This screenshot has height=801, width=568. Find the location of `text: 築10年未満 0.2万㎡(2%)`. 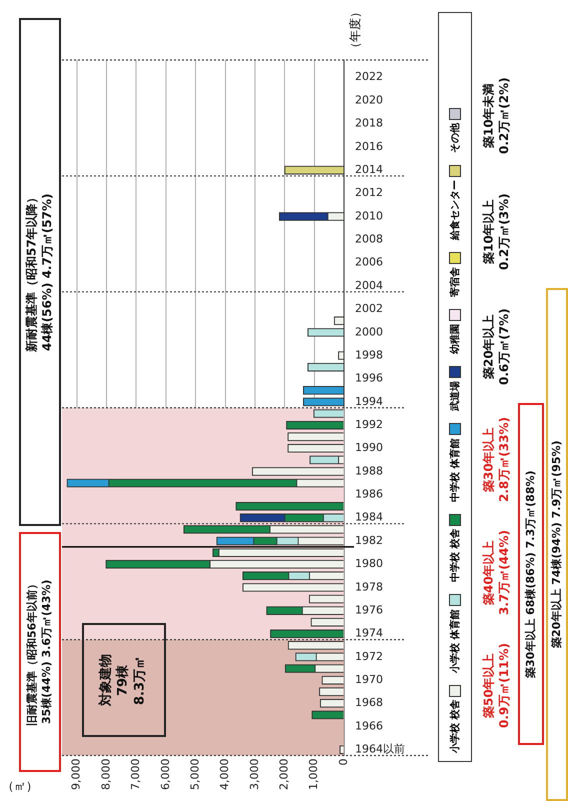

text: 築10年未満 0.2万㎡(2%) is located at coordinates (496, 116).